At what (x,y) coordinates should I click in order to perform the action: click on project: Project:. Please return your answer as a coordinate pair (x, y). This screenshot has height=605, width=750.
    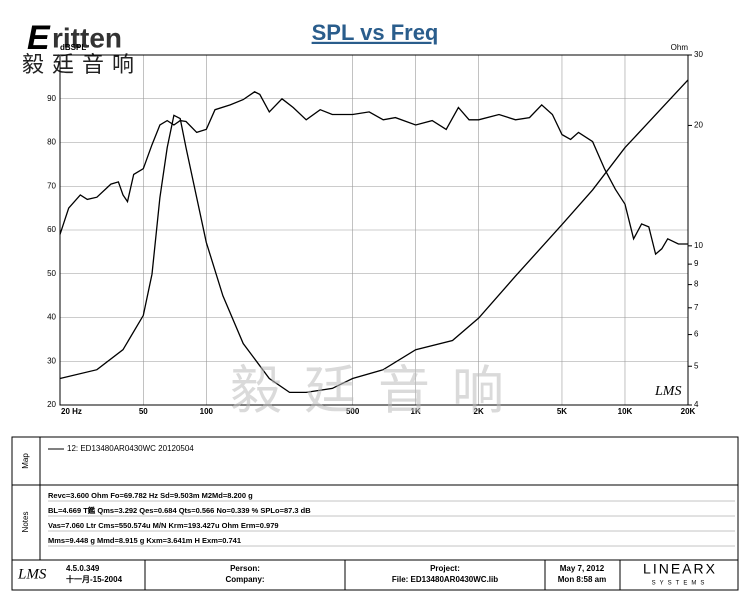
    Looking at the image, I should click on (445, 568).